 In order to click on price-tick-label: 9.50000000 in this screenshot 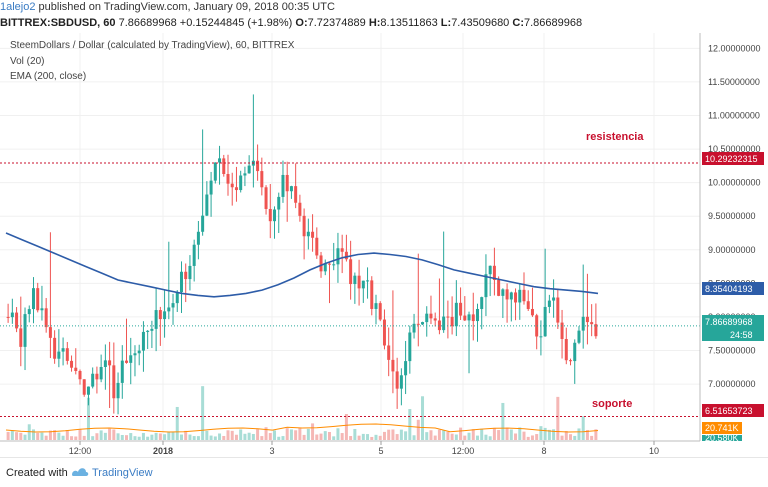, I will do `click(732, 216)`.